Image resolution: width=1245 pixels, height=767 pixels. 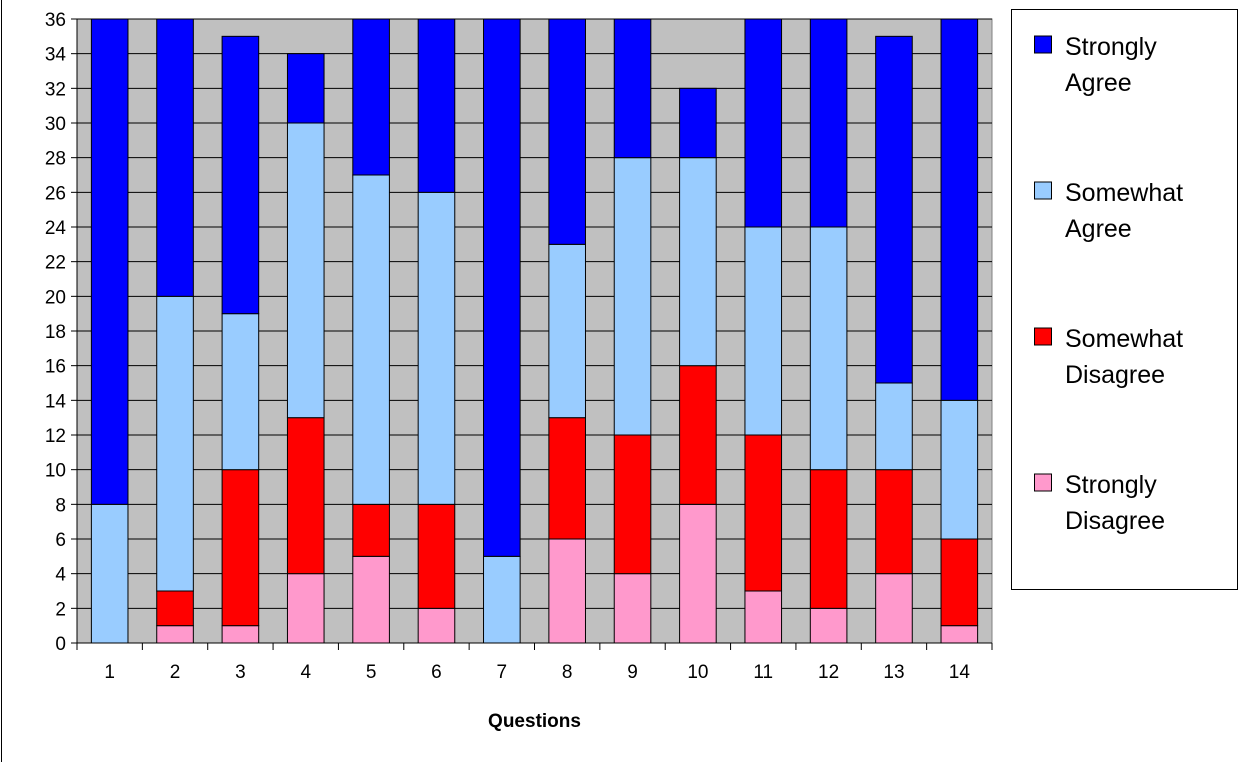 What do you see at coordinates (893, 672) in the screenshot?
I see `x-tick-label: 13` at bounding box center [893, 672].